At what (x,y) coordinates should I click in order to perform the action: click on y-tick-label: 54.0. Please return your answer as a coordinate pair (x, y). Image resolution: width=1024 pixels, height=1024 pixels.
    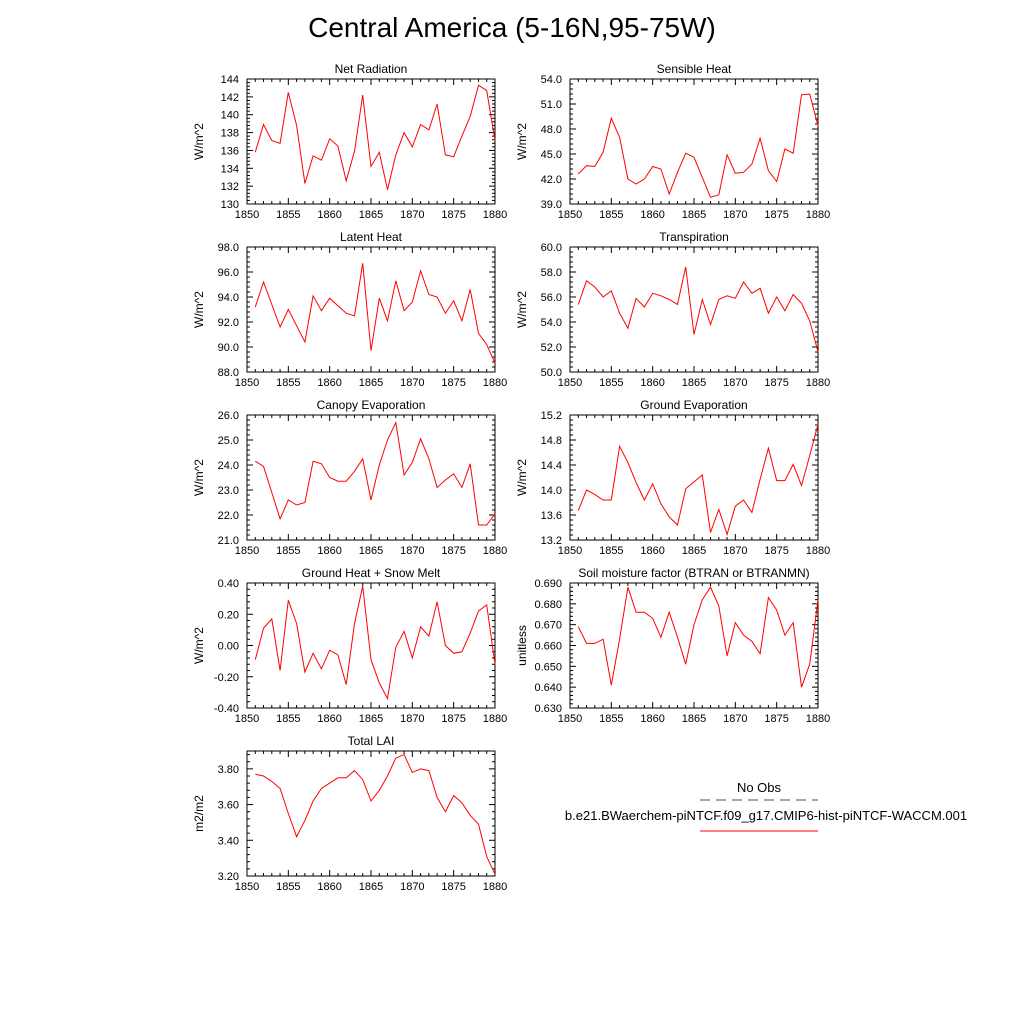
    Looking at the image, I should click on (551, 80).